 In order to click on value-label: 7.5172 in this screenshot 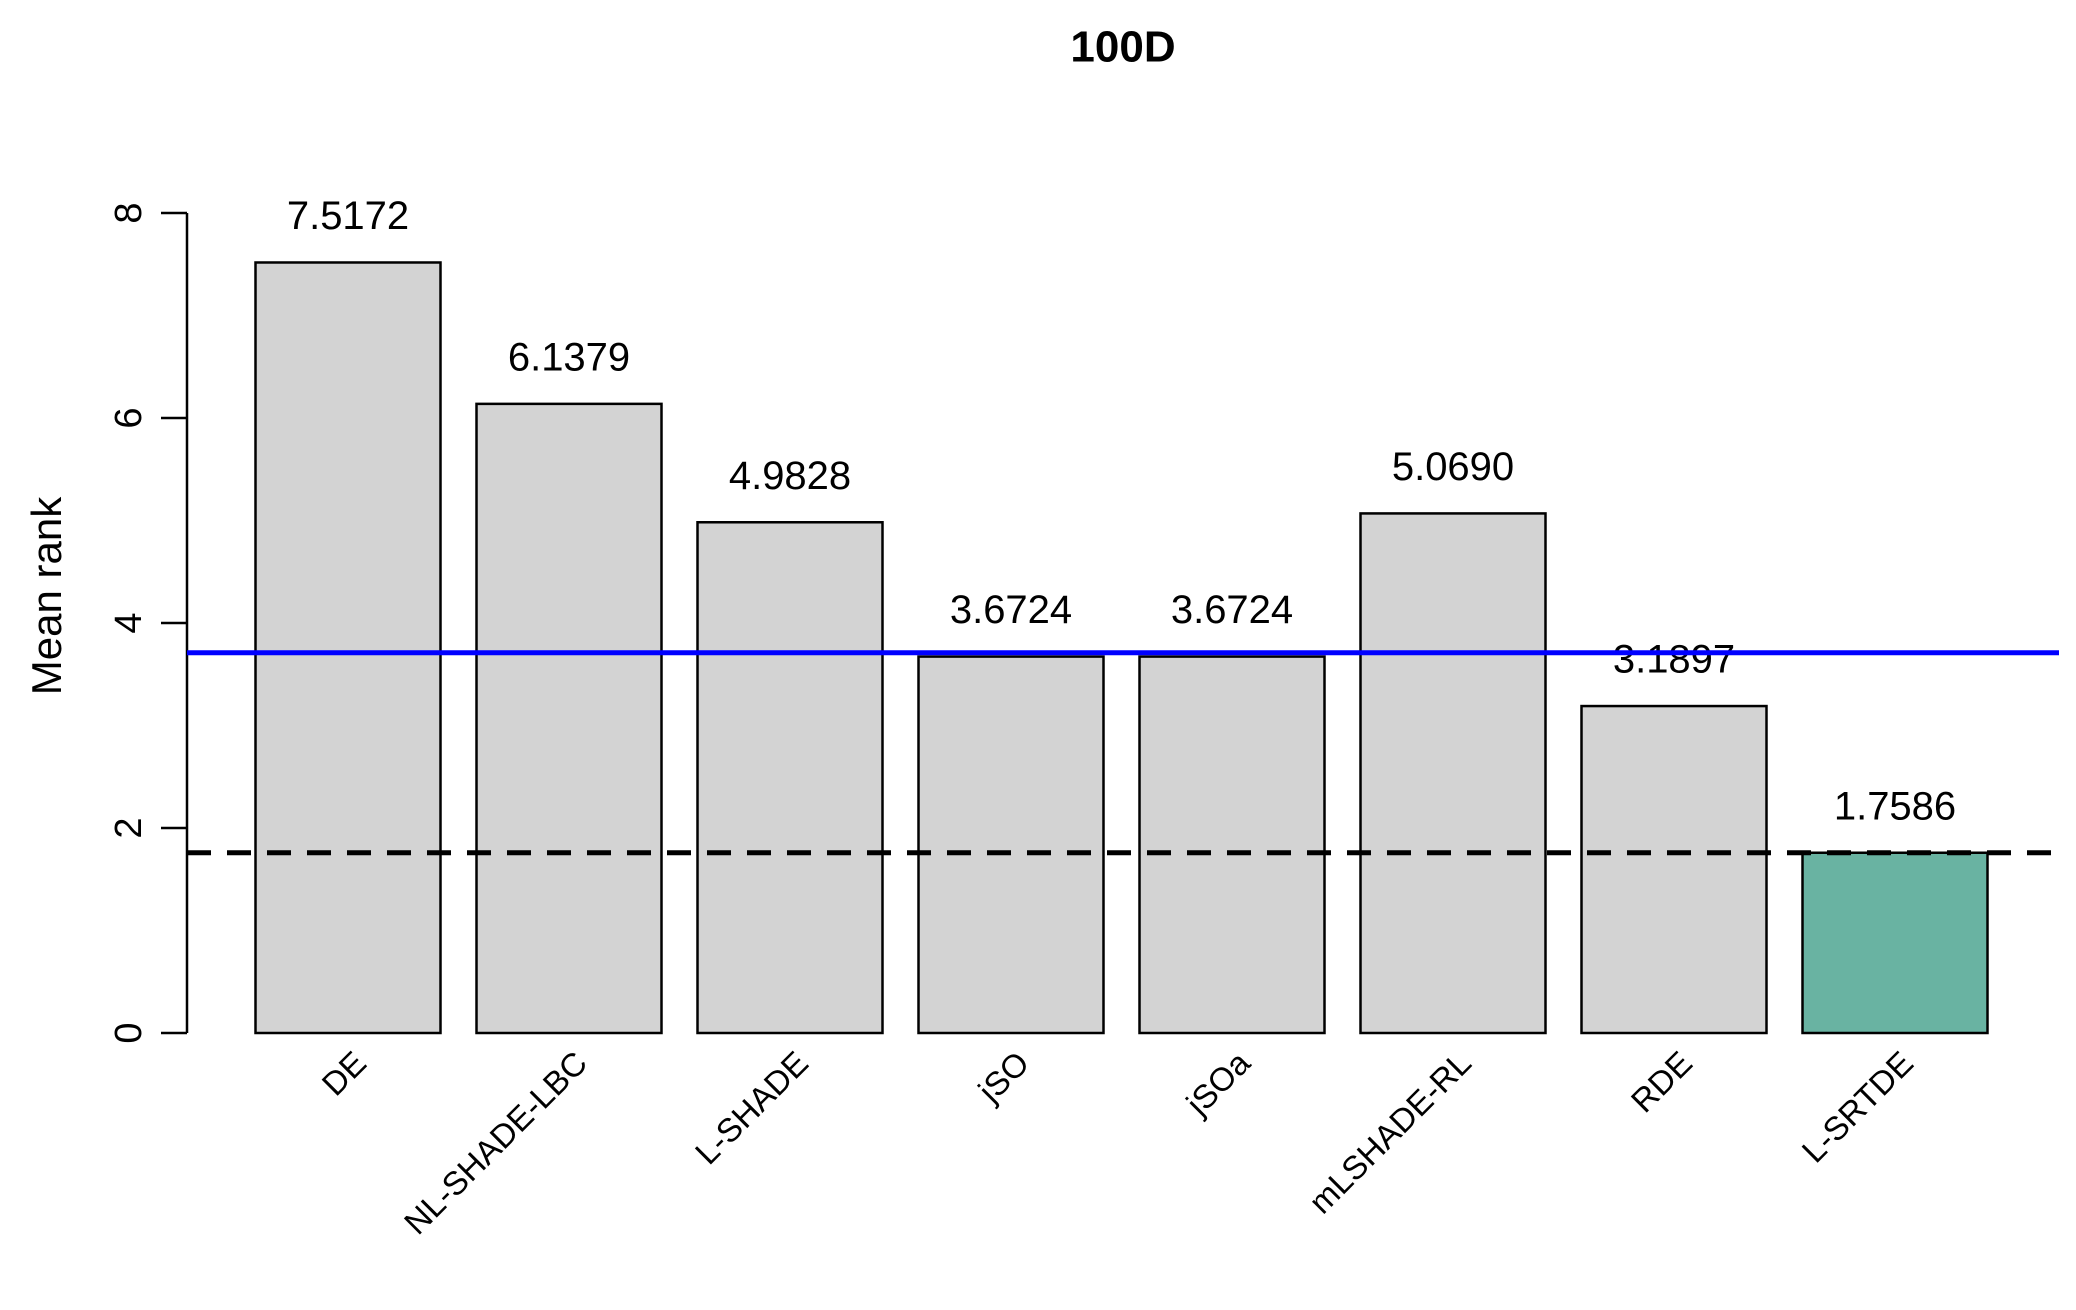, I will do `click(348, 216)`.